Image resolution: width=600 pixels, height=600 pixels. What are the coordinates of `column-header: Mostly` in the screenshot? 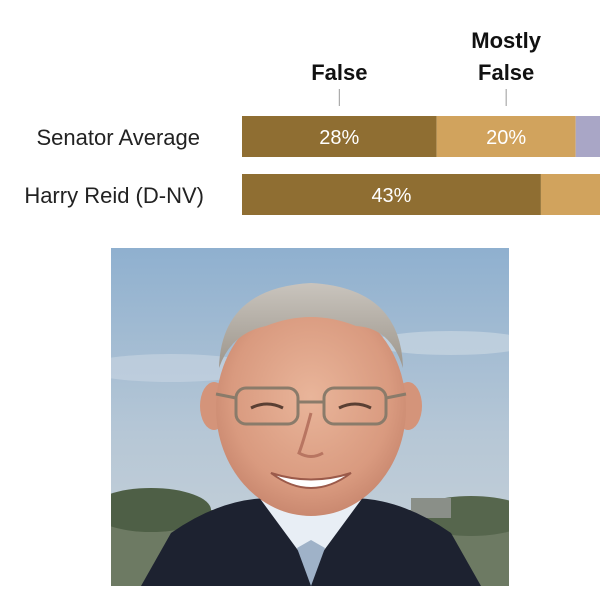 It's located at (506, 40).